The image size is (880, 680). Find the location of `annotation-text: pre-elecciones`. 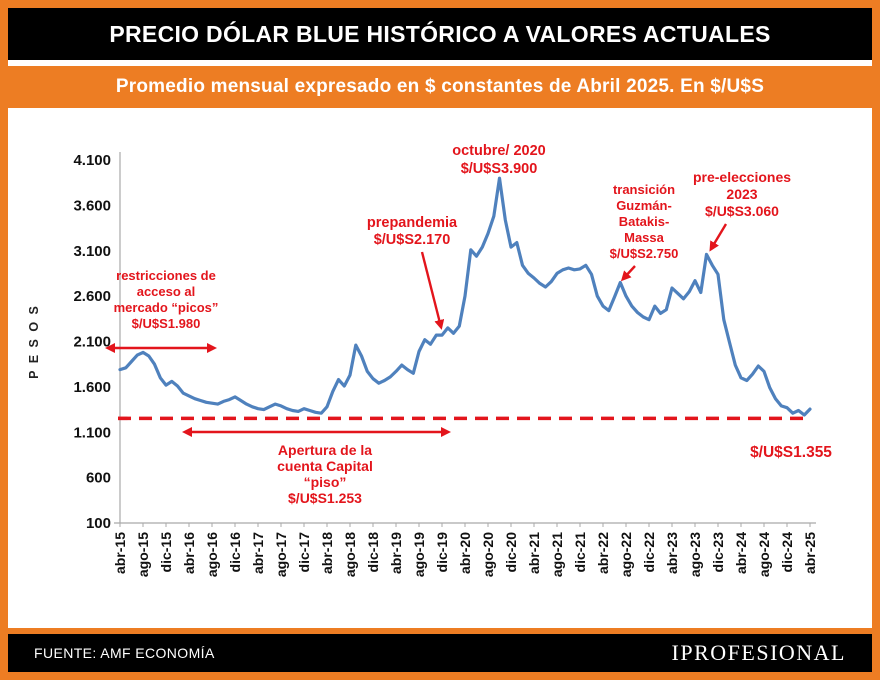

annotation-text: pre-elecciones is located at coordinates (742, 177).